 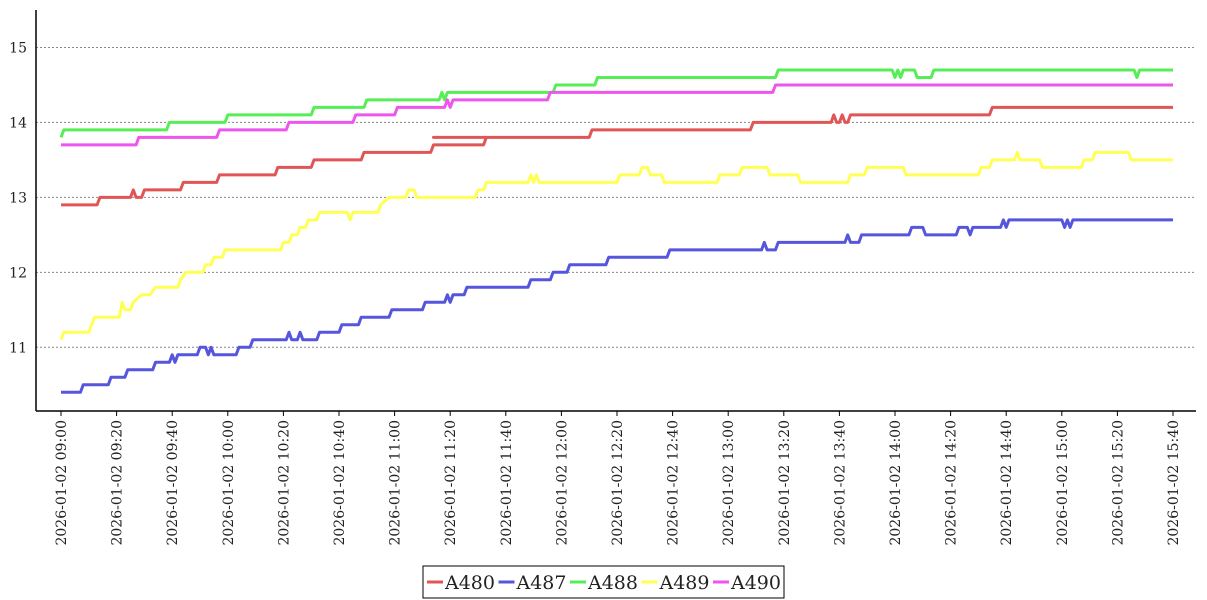 What do you see at coordinates (18, 348) in the screenshot?
I see `y-tick-label: 11` at bounding box center [18, 348].